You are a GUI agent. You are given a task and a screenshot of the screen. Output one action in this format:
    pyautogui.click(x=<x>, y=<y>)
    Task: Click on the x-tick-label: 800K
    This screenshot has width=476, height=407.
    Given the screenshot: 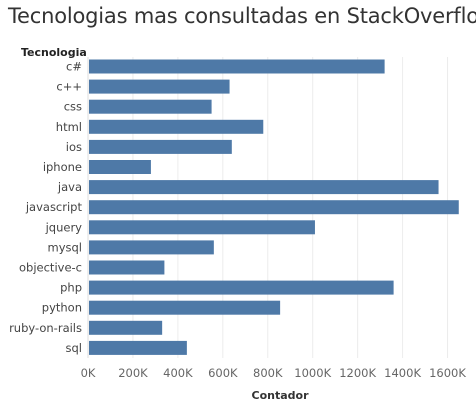 What is the action you would take?
    pyautogui.click(x=268, y=373)
    